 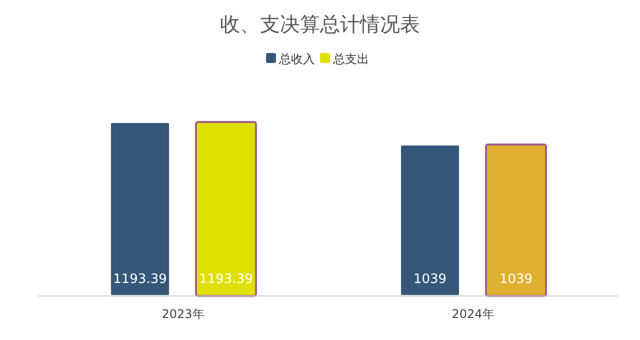 I want to click on chart-title: 收、支决算总计情况表, so click(x=320, y=24).